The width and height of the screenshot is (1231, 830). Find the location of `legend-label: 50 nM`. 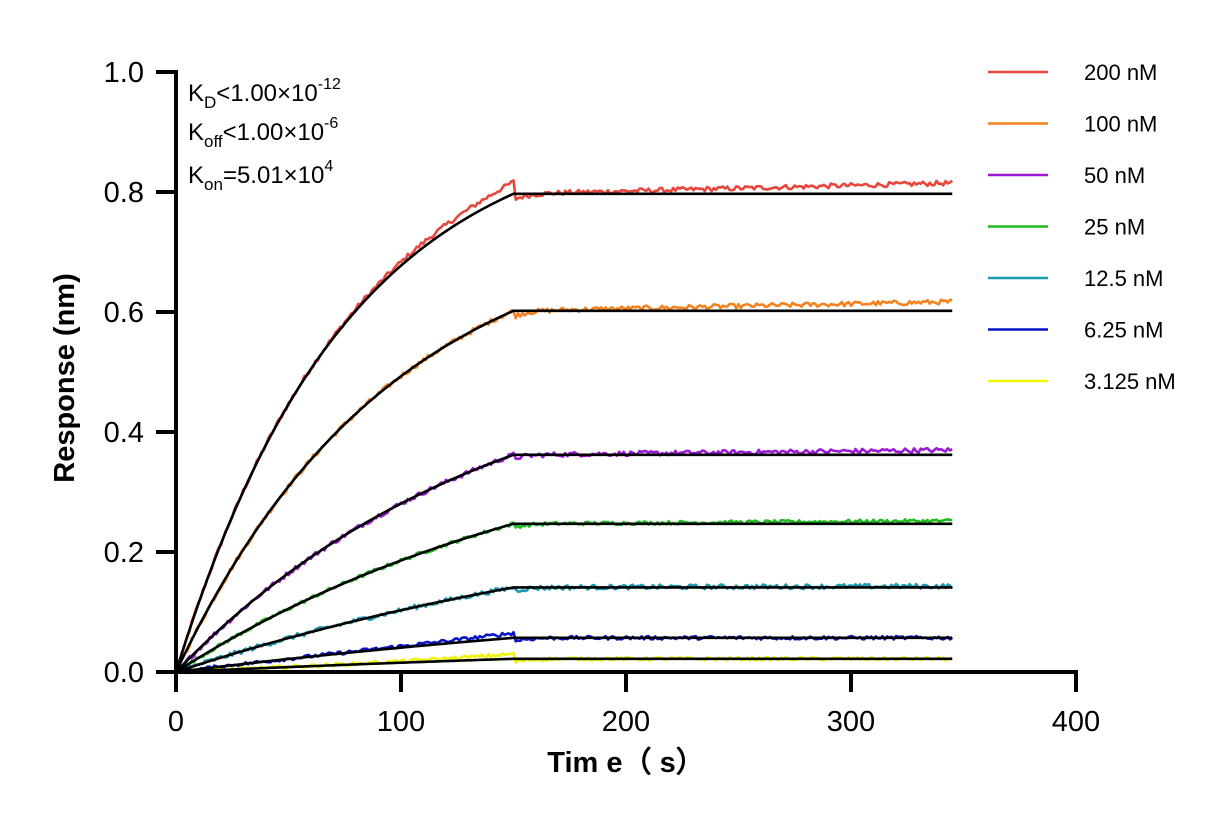

legend-label: 50 nM is located at coordinates (1114, 175).